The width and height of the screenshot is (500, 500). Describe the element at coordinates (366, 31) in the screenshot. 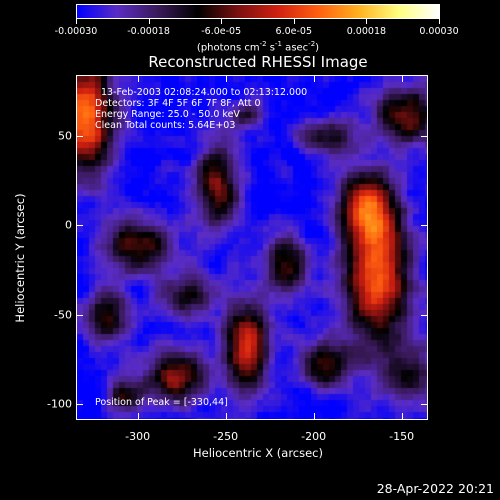

I see `colorbar-tick-label: 0.00018` at that location.